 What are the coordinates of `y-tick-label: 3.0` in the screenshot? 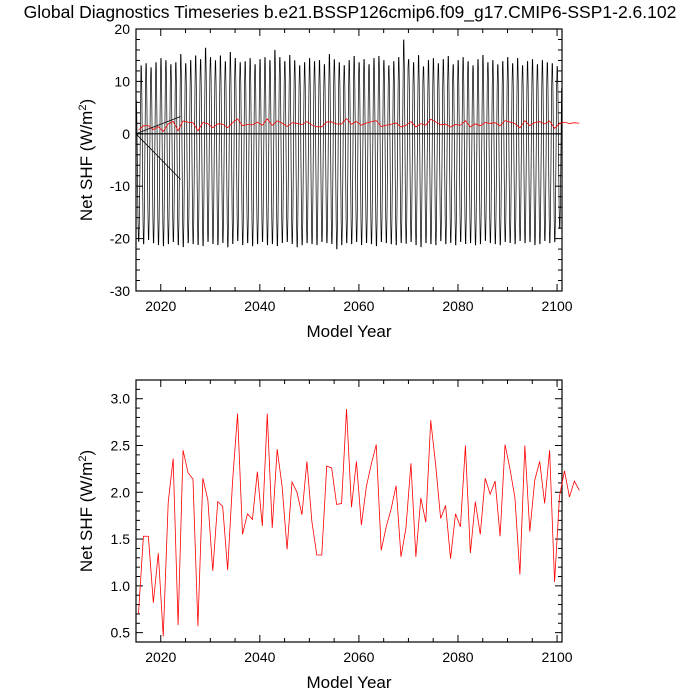 It's located at (121, 399).